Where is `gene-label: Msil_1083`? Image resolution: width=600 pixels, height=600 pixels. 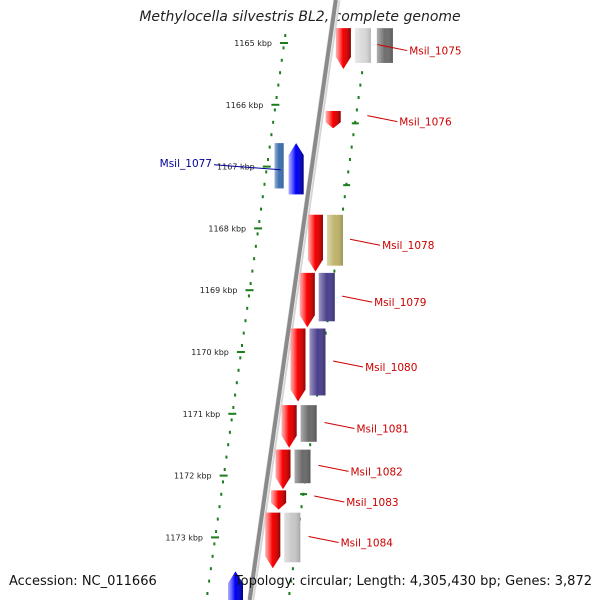 gene-label: Msil_1083 is located at coordinates (372, 503).